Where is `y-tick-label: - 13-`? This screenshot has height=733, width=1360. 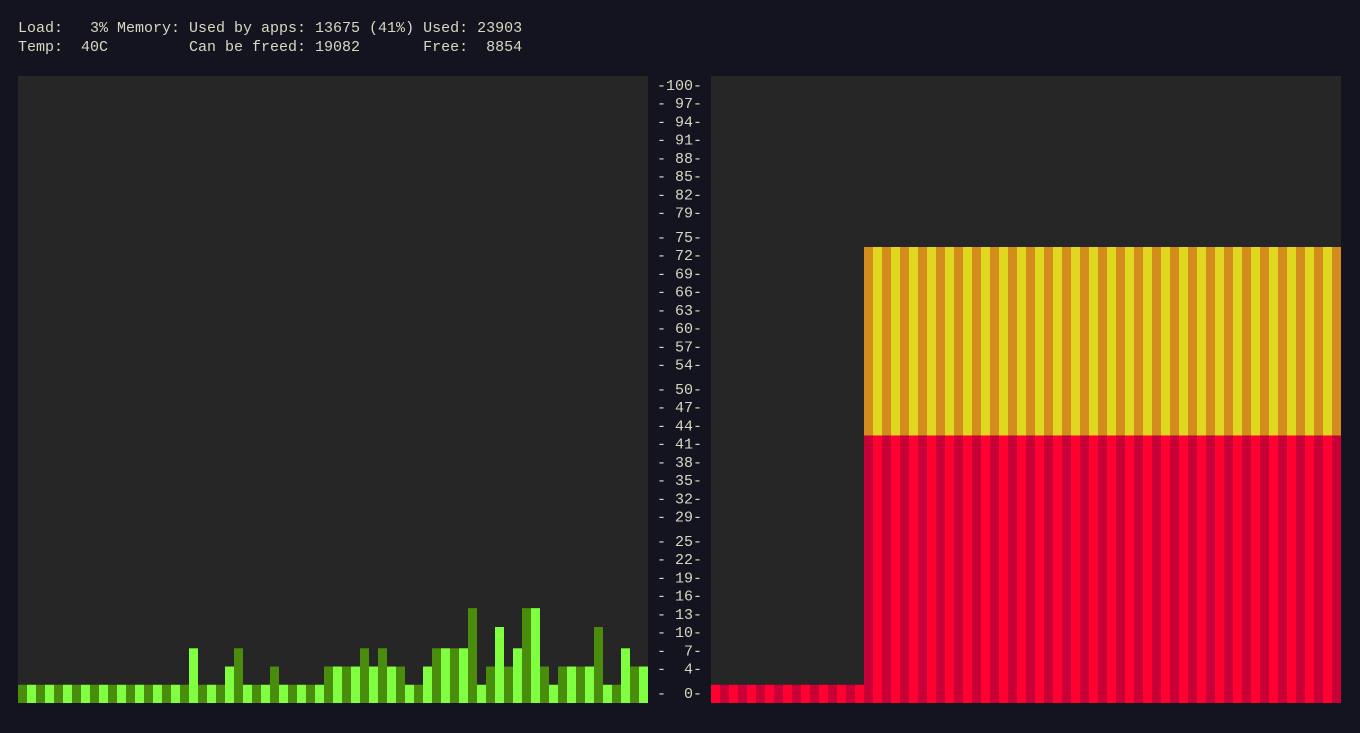 y-tick-label: - 13- is located at coordinates (679, 615).